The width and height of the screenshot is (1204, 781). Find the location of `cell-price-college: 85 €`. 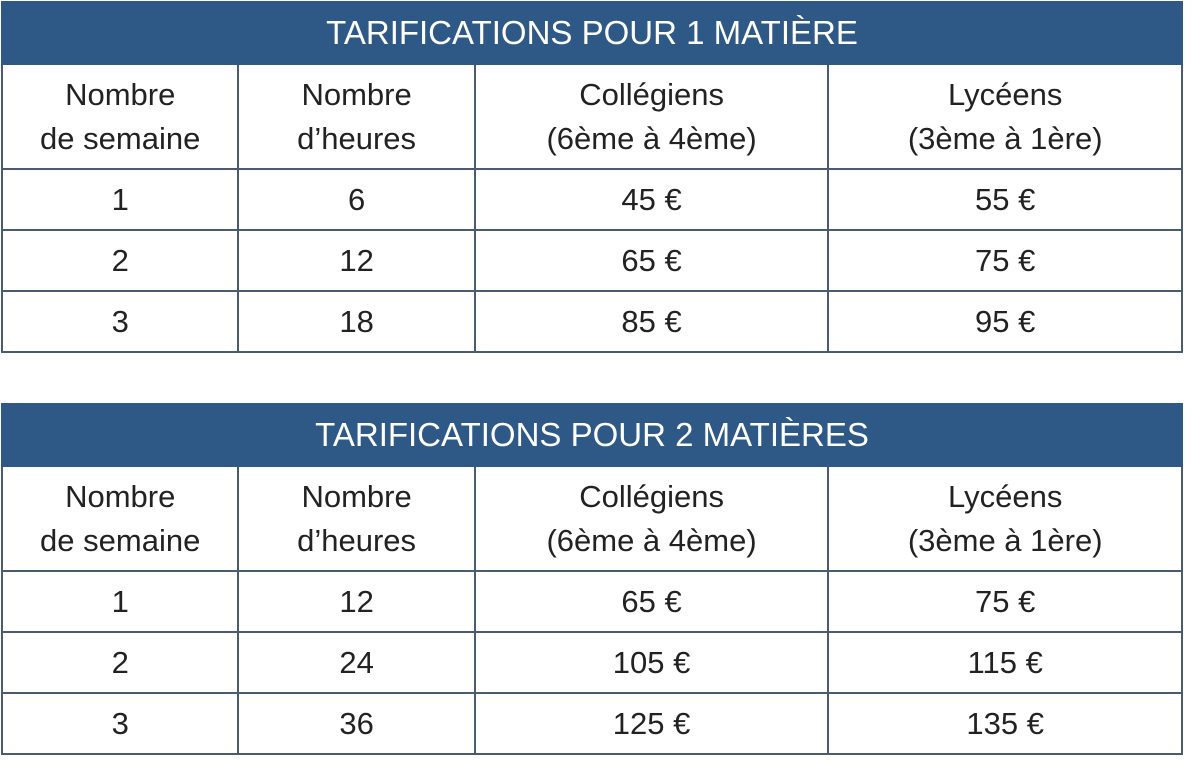

cell-price-college: 85 € is located at coordinates (651, 321).